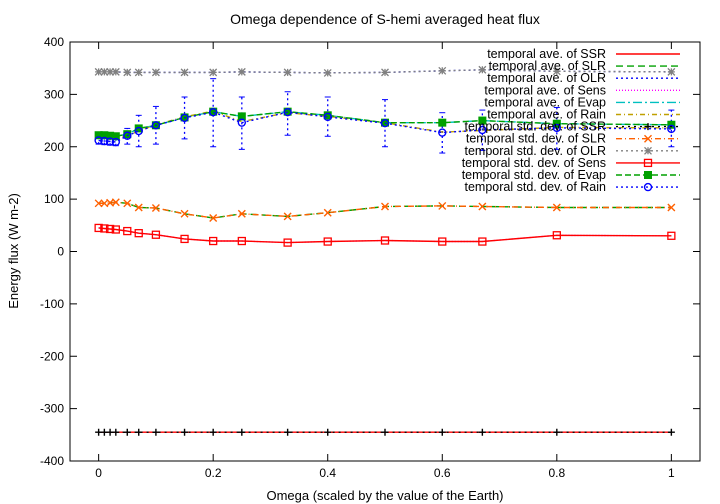 The height and width of the screenshot is (504, 720). I want to click on x-tick-label: 1, so click(671, 473).